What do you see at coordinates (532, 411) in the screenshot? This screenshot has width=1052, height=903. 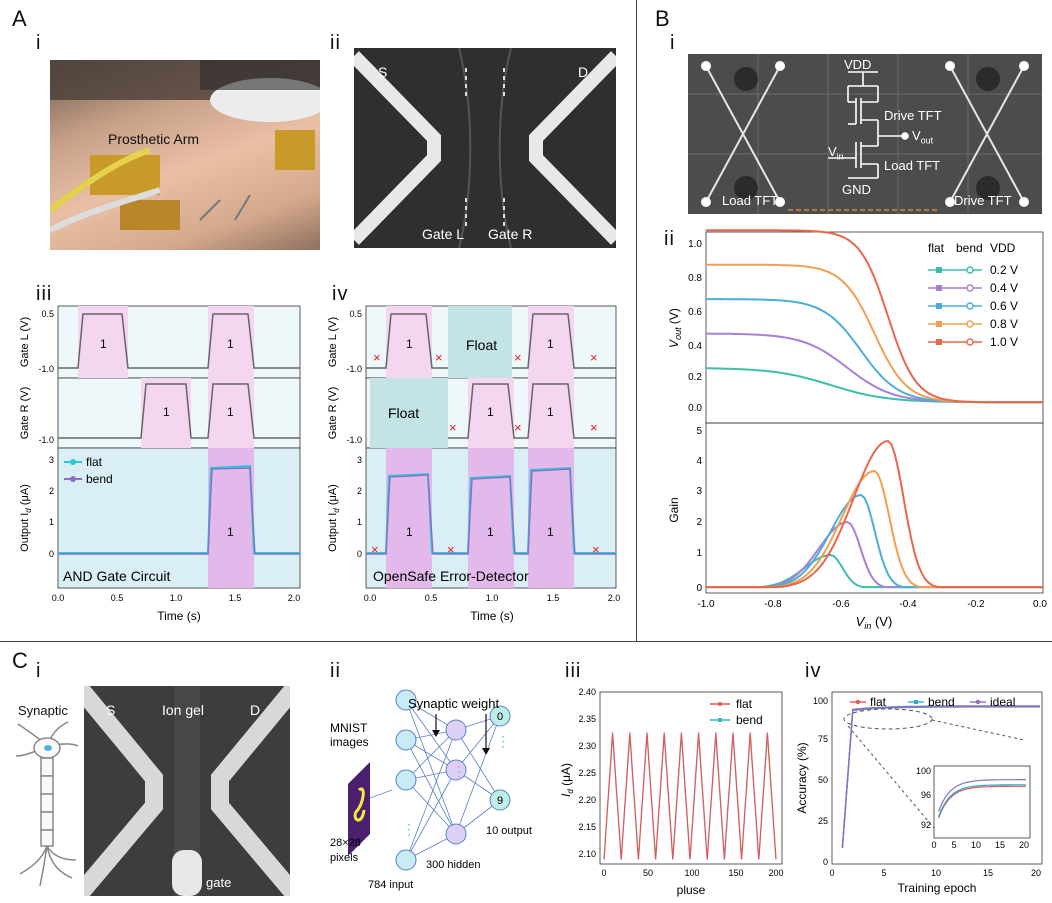 I see `a-iv-gate-r-trace` at bounding box center [532, 411].